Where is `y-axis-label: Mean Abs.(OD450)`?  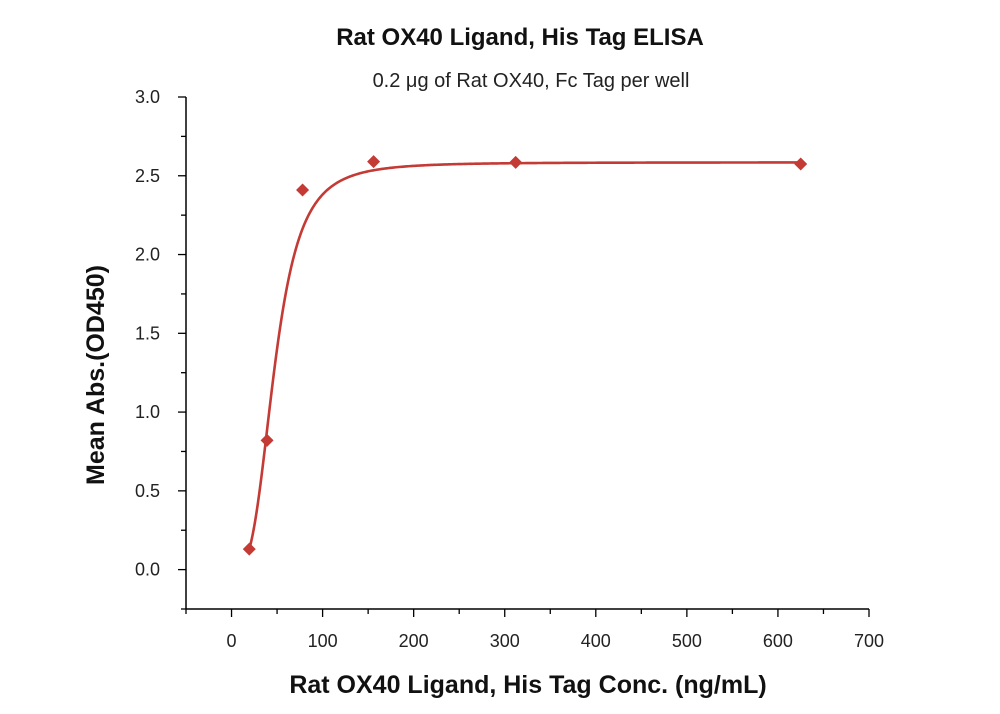 y-axis-label: Mean Abs.(OD450) is located at coordinates (96, 375).